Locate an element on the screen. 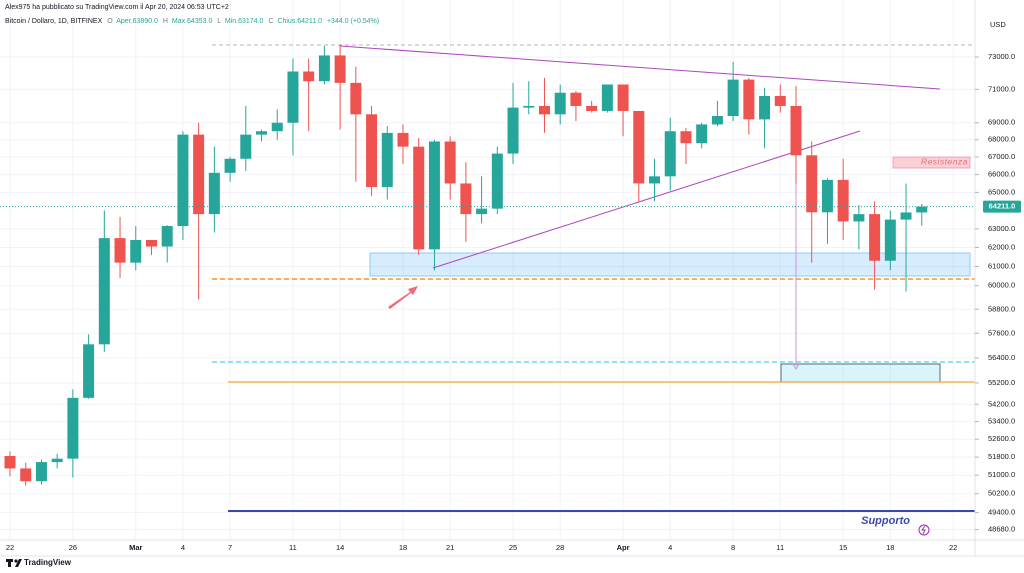 This screenshot has height=573, width=1024. y-tick-label: 69000.0 is located at coordinates (1001, 122).